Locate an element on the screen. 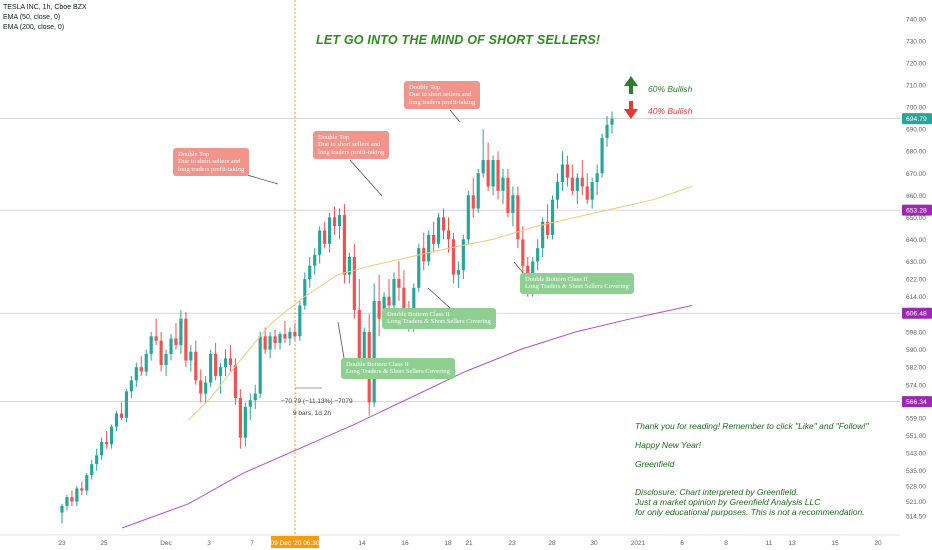  x-tick-label: 11 is located at coordinates (769, 543).